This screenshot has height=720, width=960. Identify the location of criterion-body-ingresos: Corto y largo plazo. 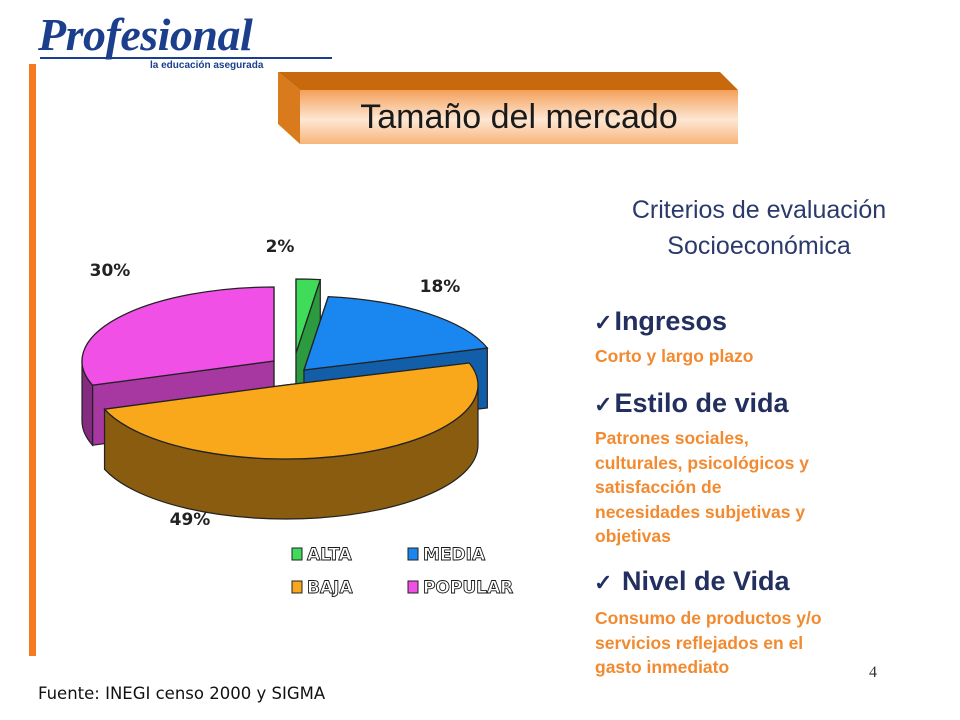
(674, 356).